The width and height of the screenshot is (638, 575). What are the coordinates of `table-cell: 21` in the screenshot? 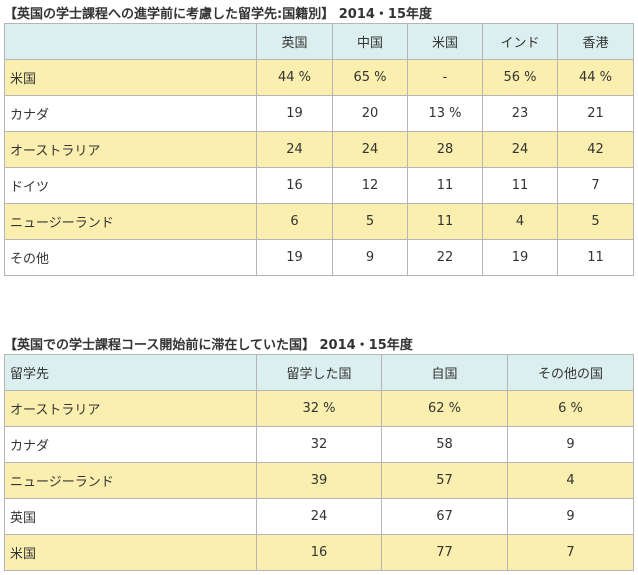 It's located at (595, 113).